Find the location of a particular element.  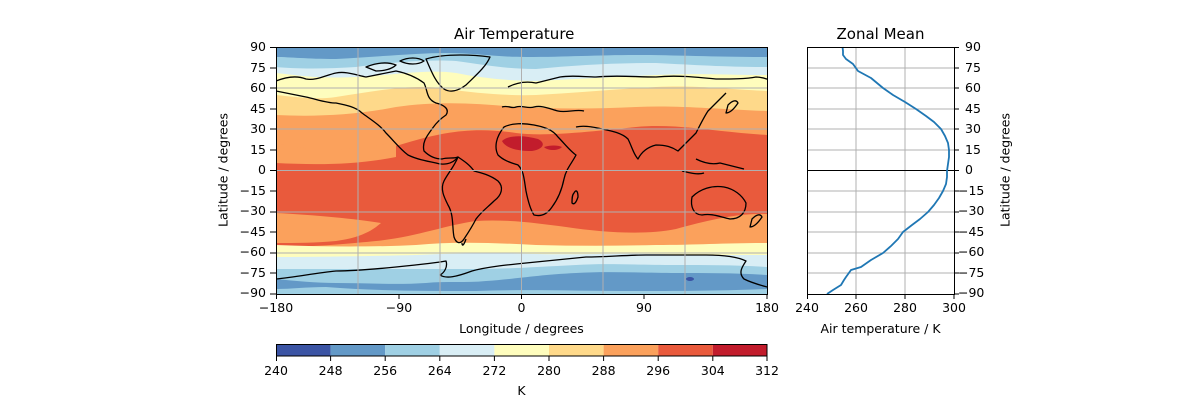

colorbar-tick: 256 is located at coordinates (385, 370).